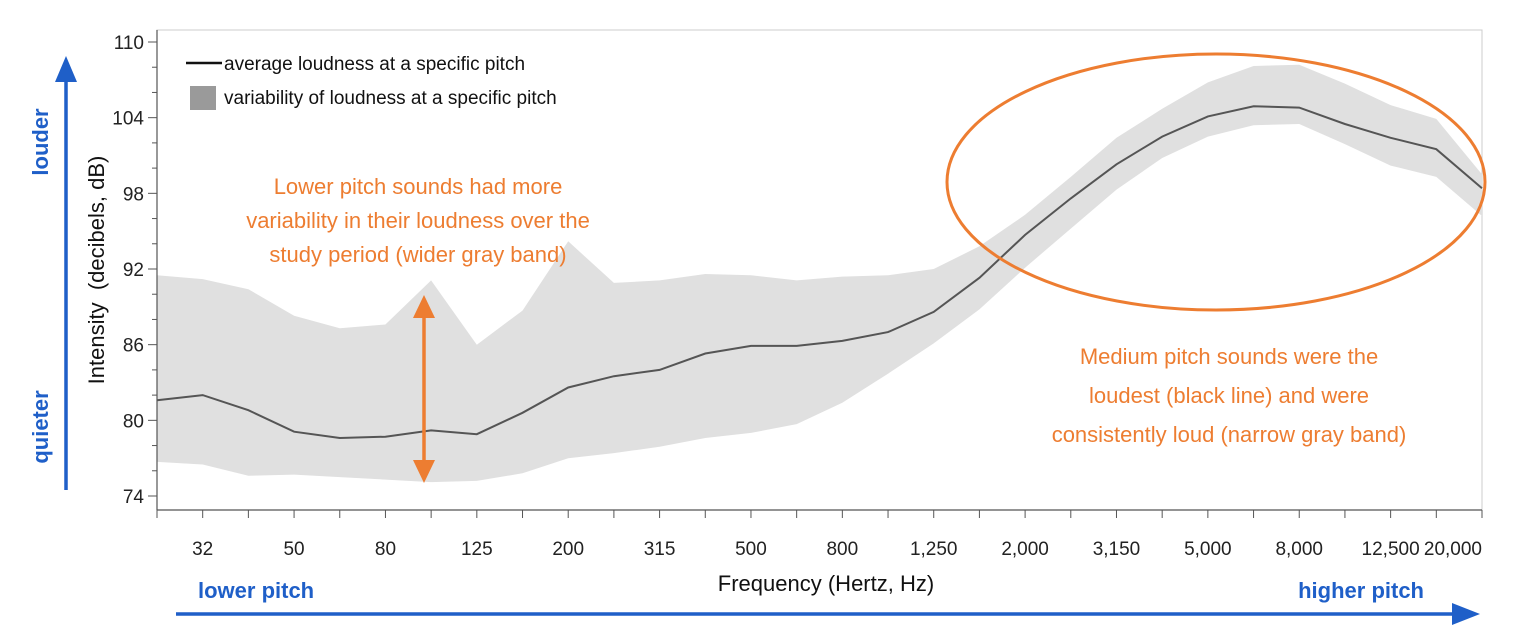 The height and width of the screenshot is (640, 1518). Describe the element at coordinates (418, 186) in the screenshot. I see `left-annotation-line-1: Lower pitch sounds had more` at that location.